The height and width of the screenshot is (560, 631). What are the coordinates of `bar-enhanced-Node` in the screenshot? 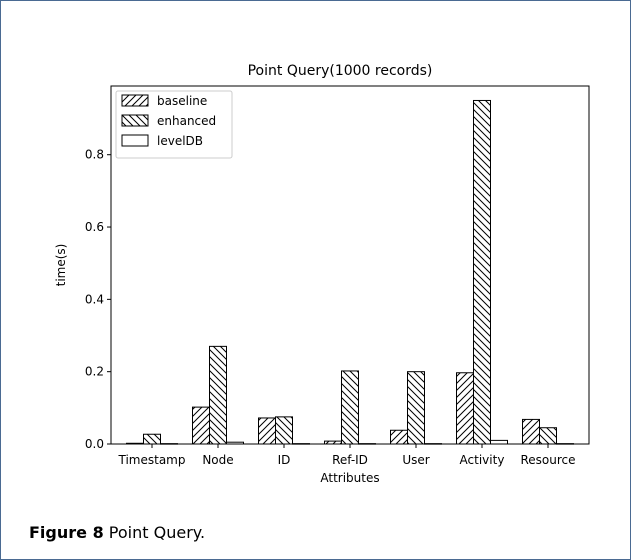 It's located at (218, 395).